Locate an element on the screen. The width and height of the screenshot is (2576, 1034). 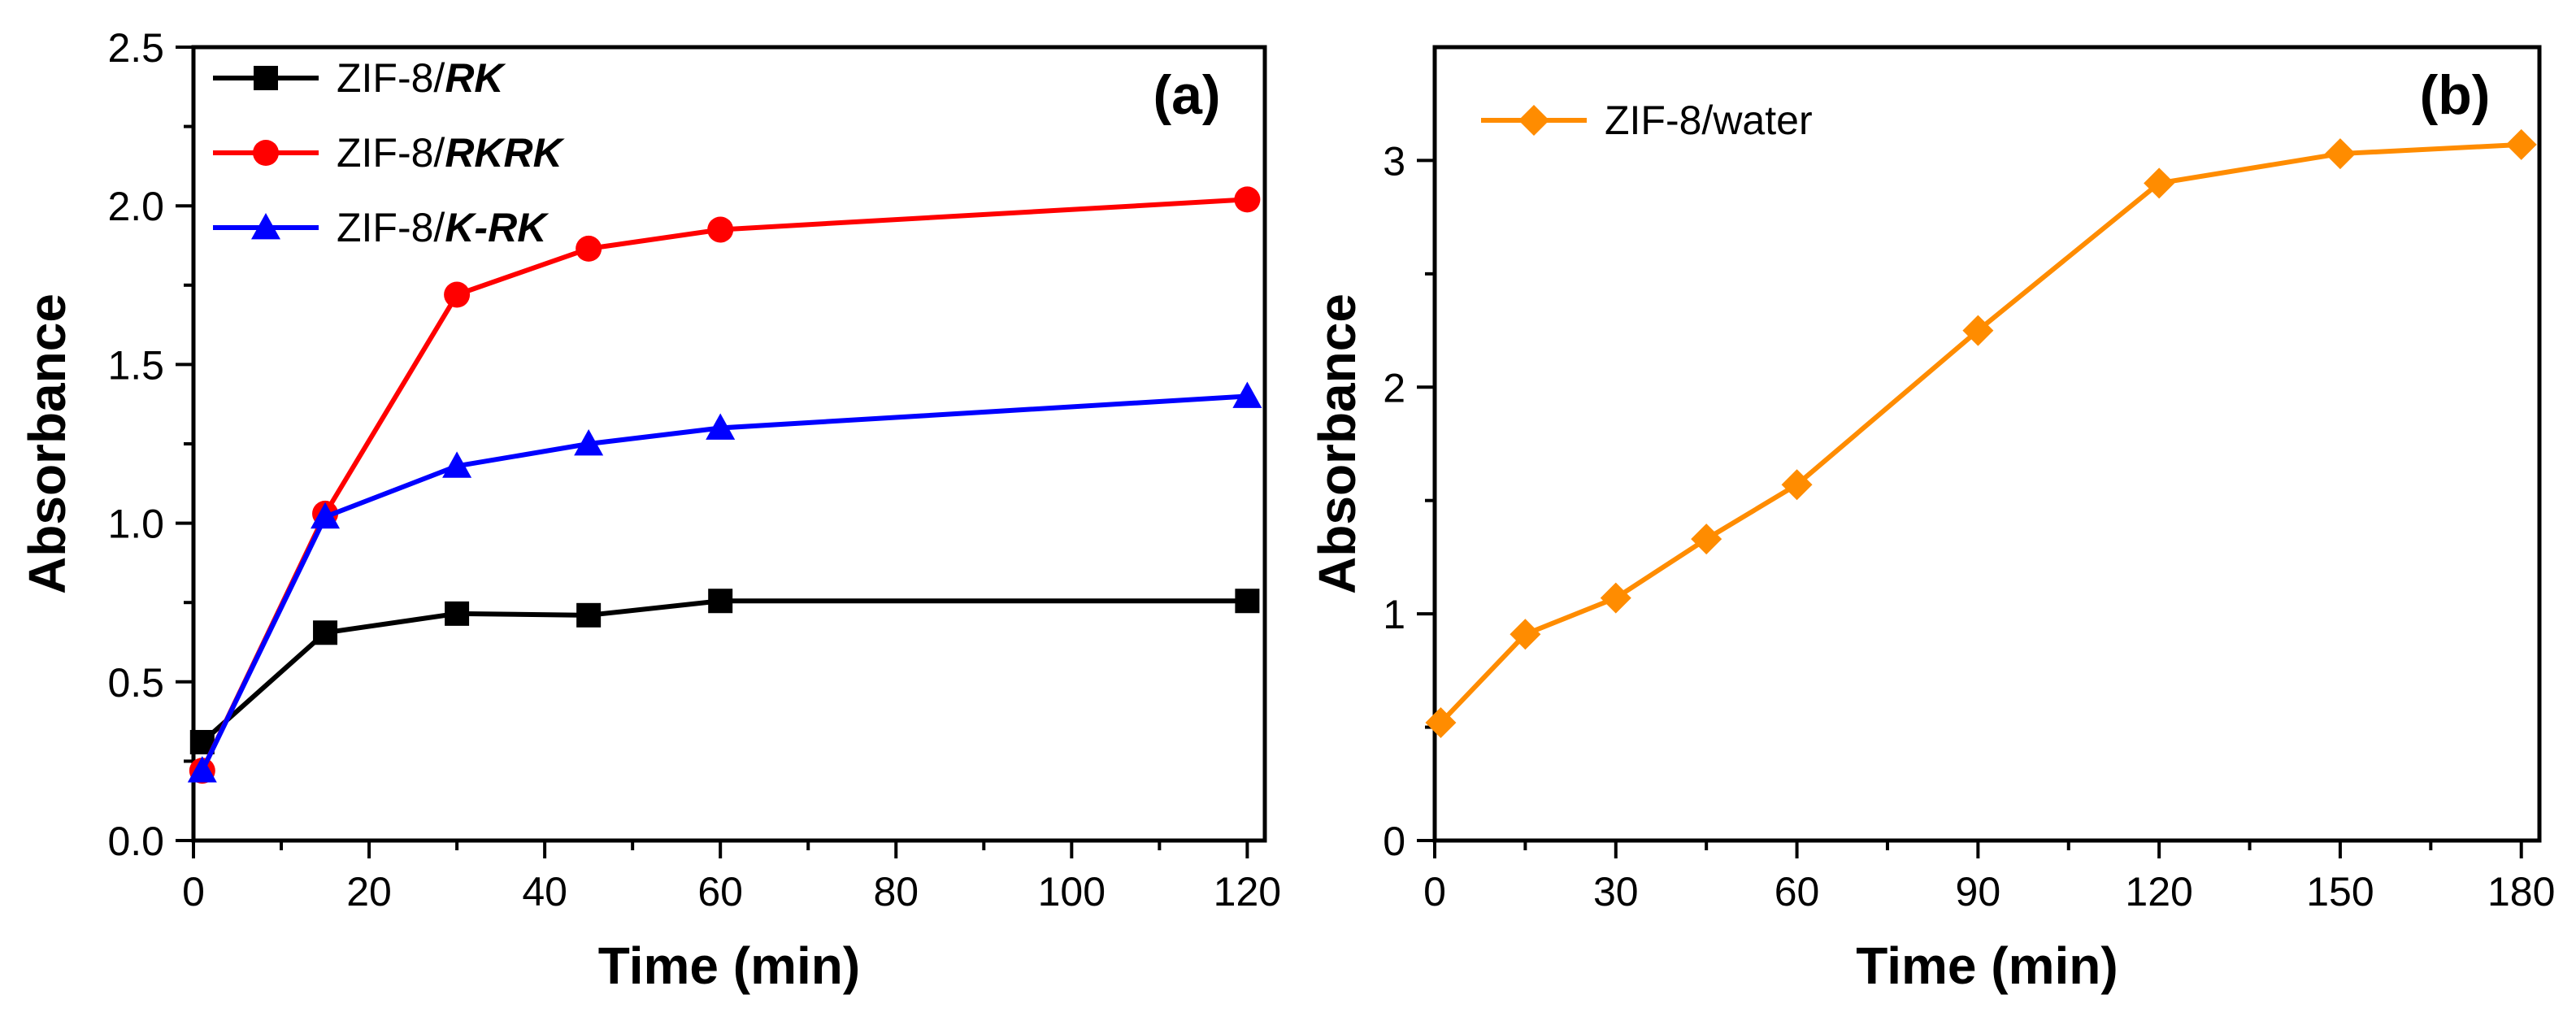
panel-label: (a) is located at coordinates (1186, 95).